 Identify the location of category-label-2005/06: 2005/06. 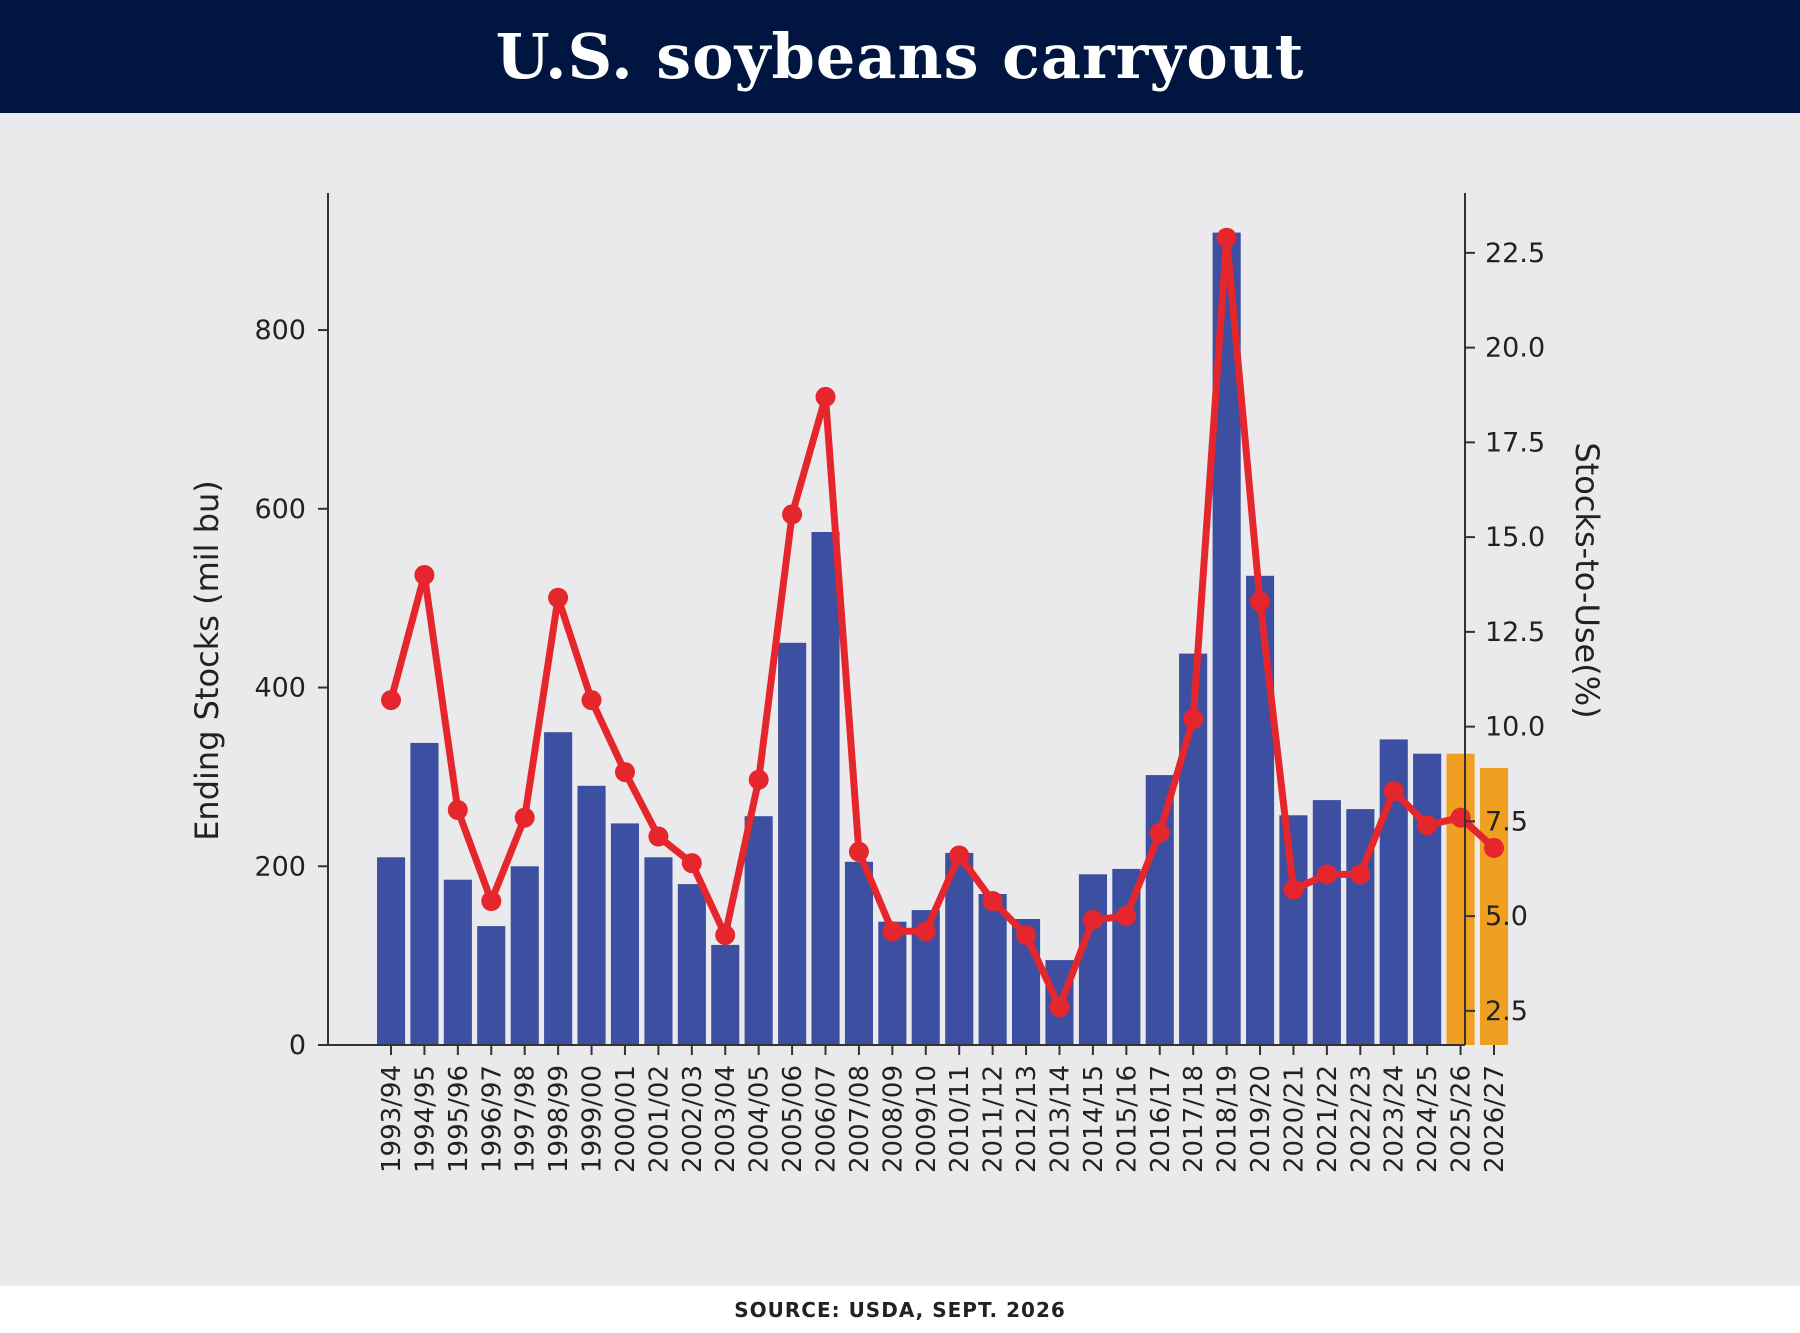
(793, 1119).